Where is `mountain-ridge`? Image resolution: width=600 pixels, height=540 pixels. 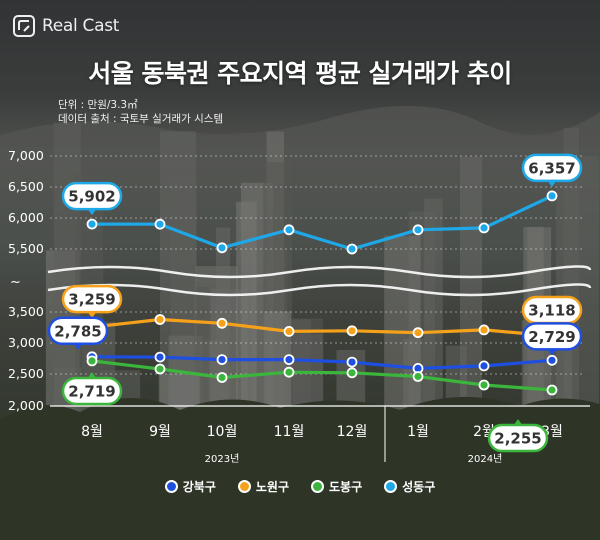 mountain-ridge is located at coordinates (300, 132).